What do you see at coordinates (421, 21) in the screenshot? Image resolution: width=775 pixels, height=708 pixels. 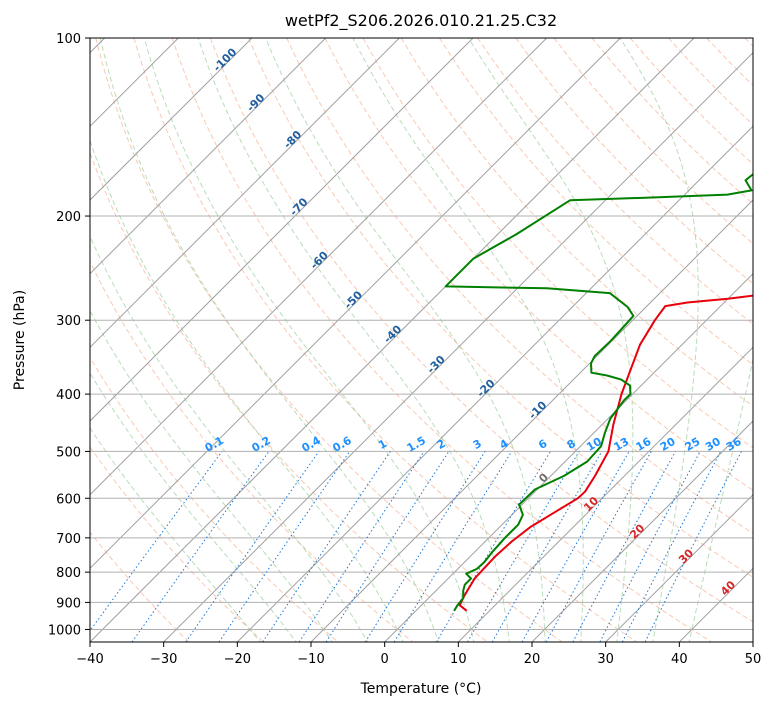 I see `chart-title: wetPf2_S206.2026.010.21.25.C32` at bounding box center [421, 21].